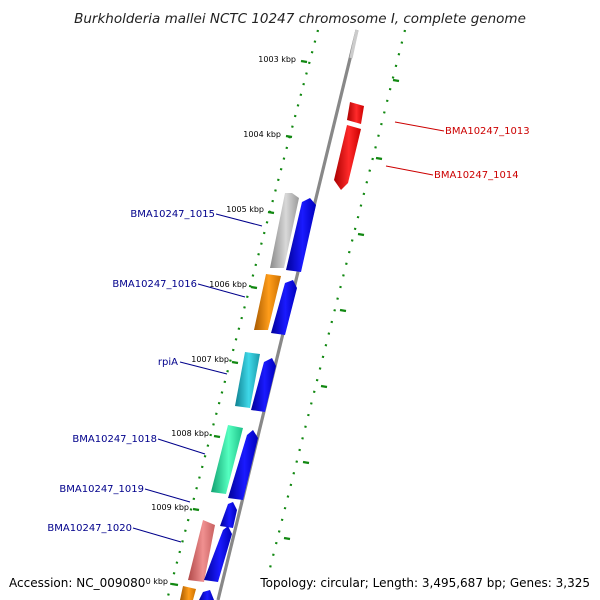 This screenshot has height=600, width=600. Describe the element at coordinates (190, 433) in the screenshot. I see `tick-label: 1008 kbp` at that location.